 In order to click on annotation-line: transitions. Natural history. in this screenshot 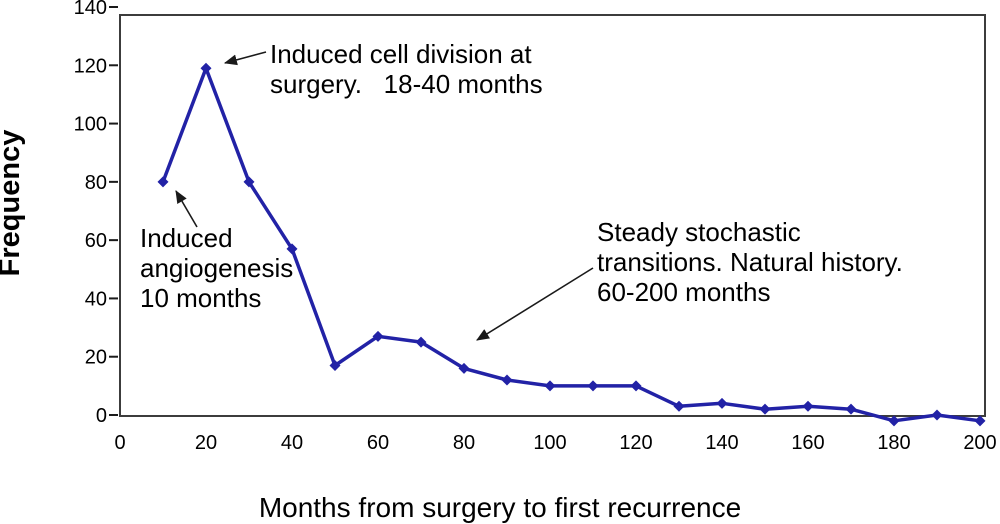, I will do `click(750, 262)`.